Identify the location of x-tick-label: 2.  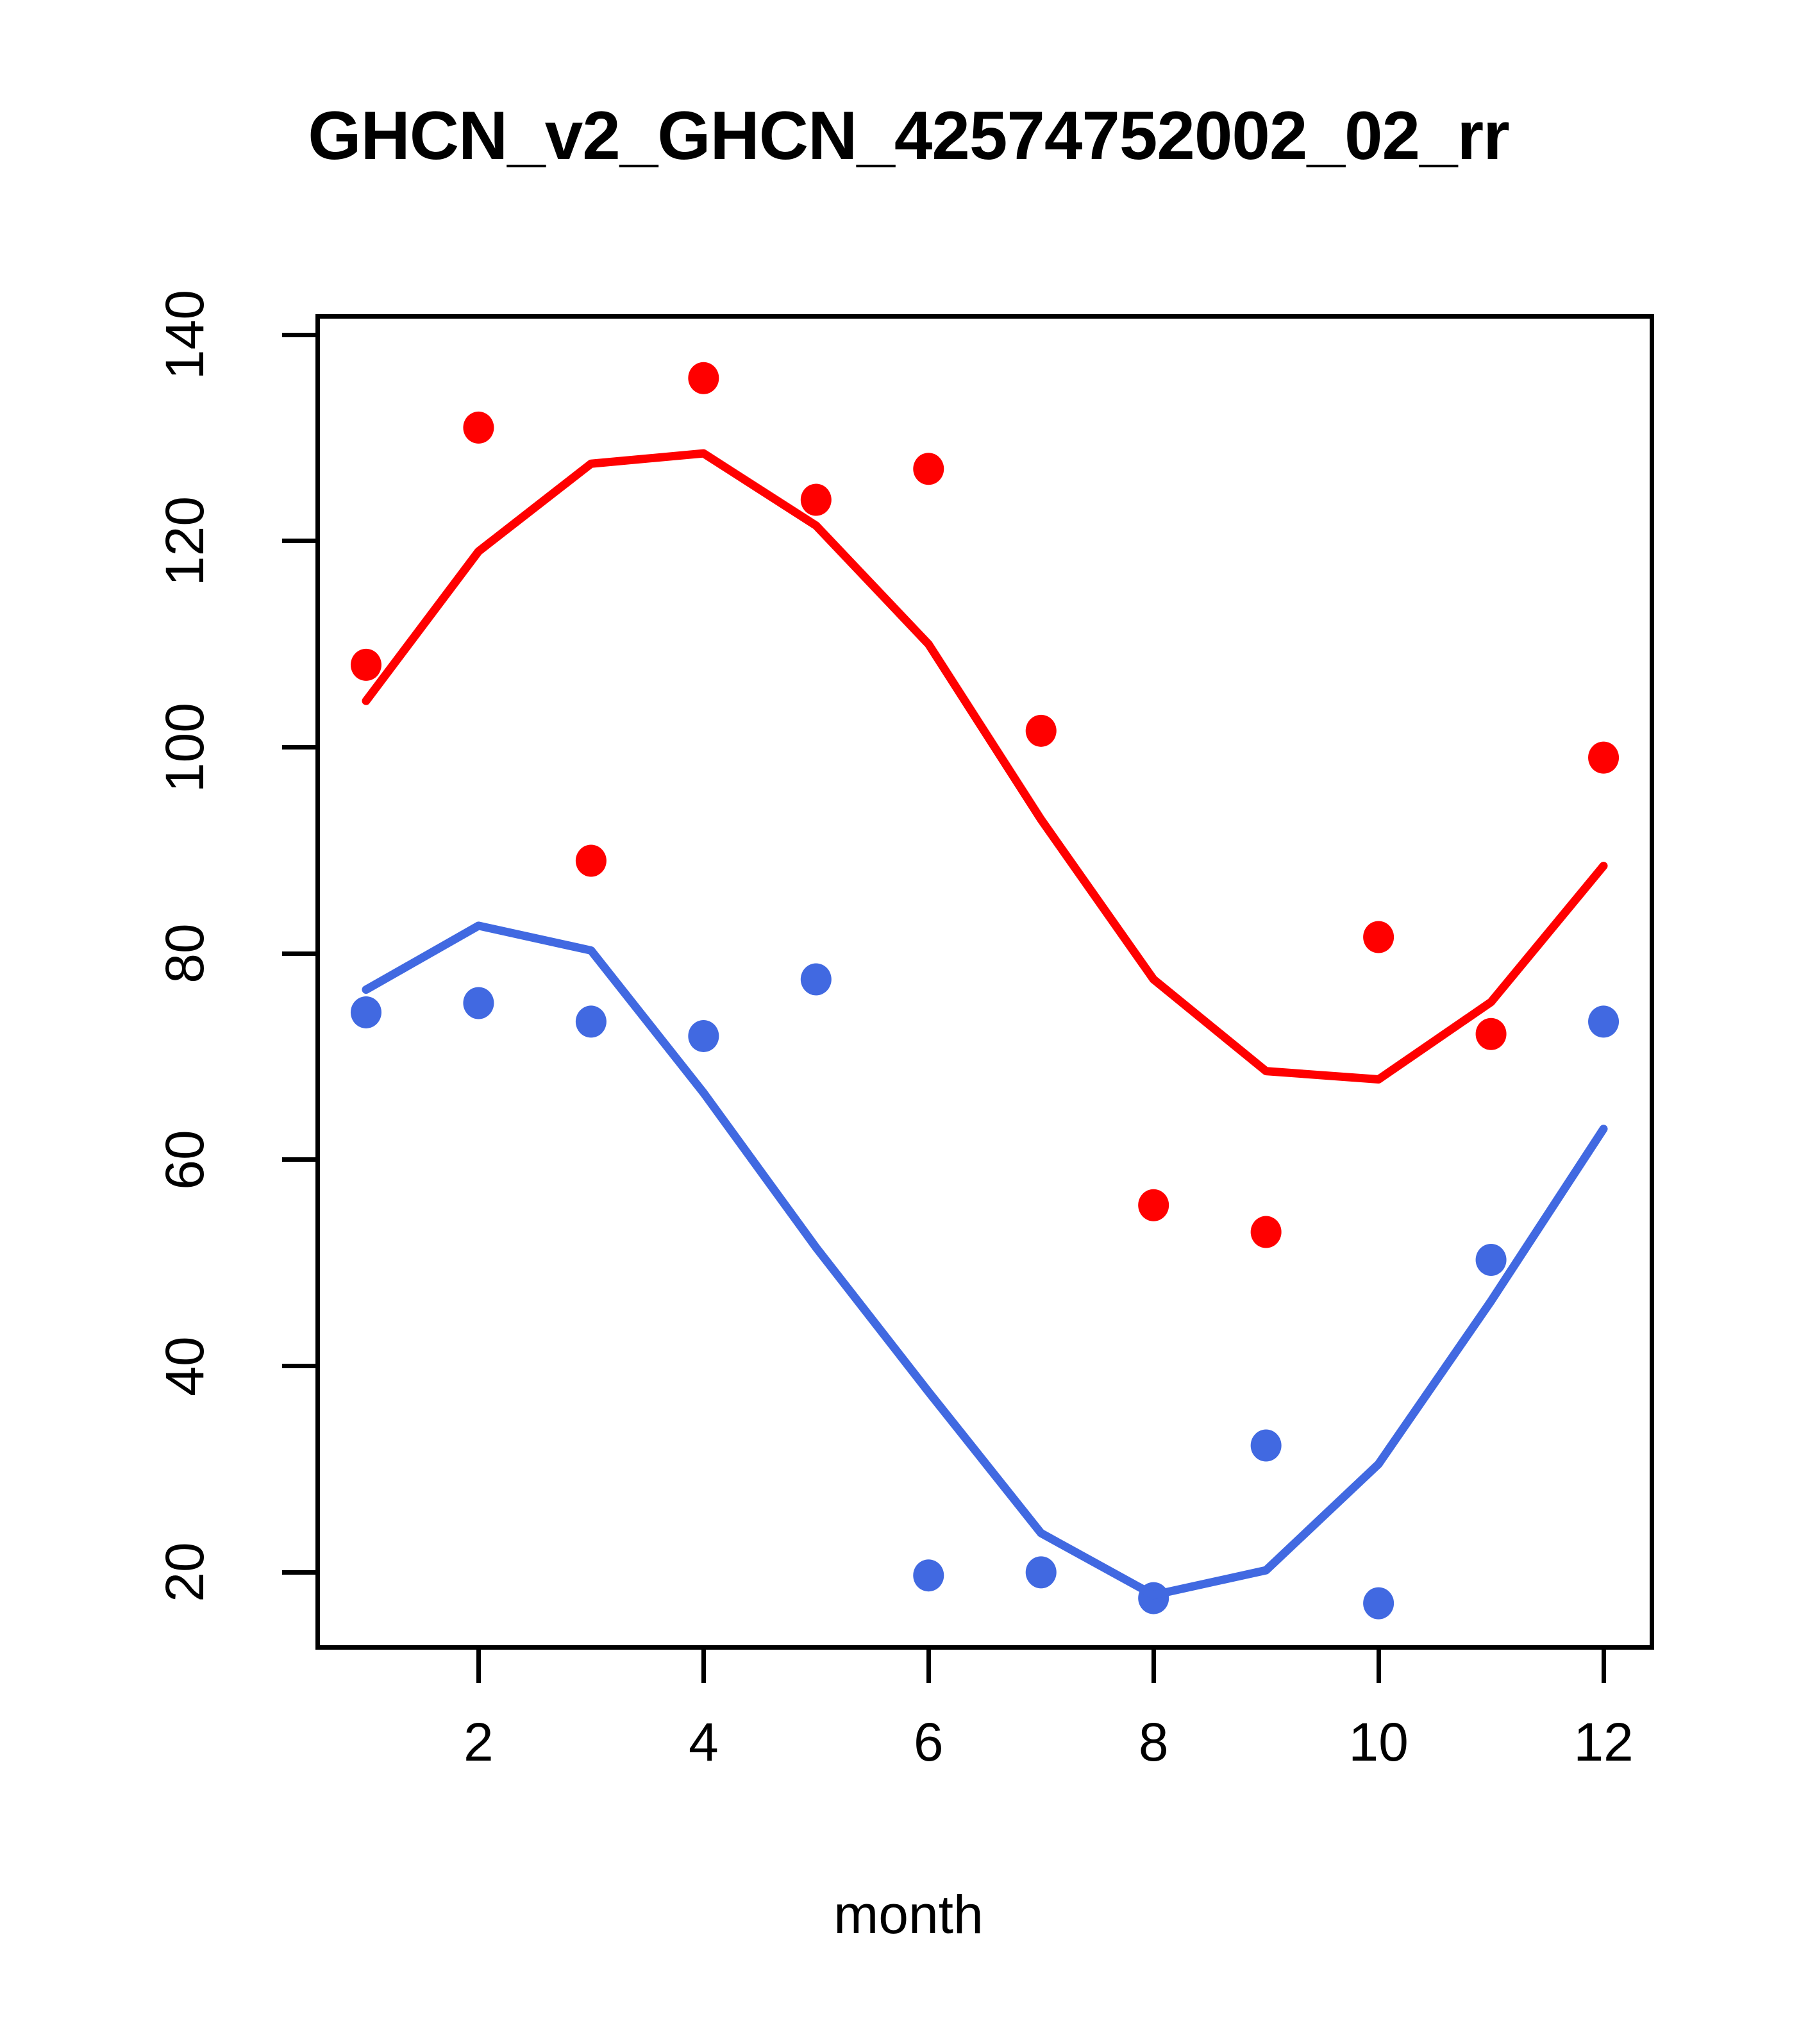
(479, 1742).